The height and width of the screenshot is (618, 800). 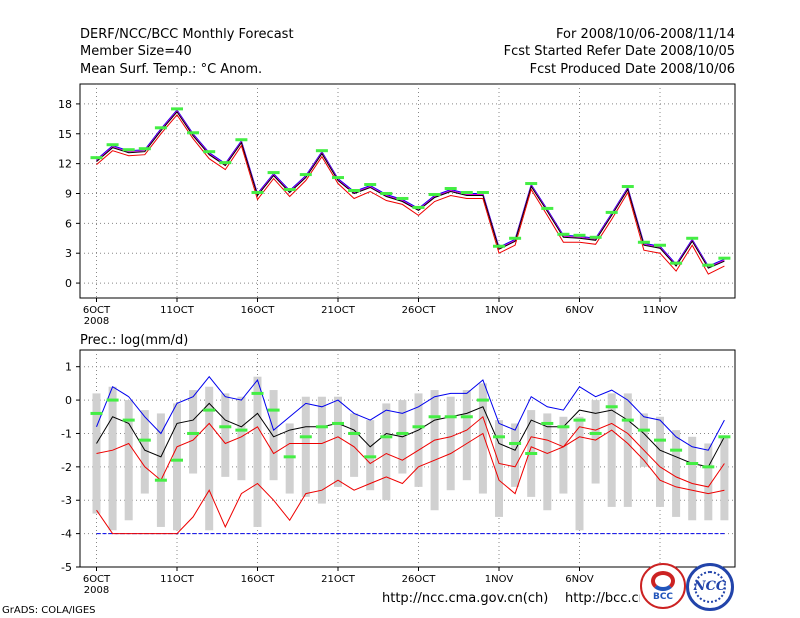 What do you see at coordinates (619, 51) in the screenshot?
I see `forecast-start-date: Fcst Started Refer Date 2008/10/05` at bounding box center [619, 51].